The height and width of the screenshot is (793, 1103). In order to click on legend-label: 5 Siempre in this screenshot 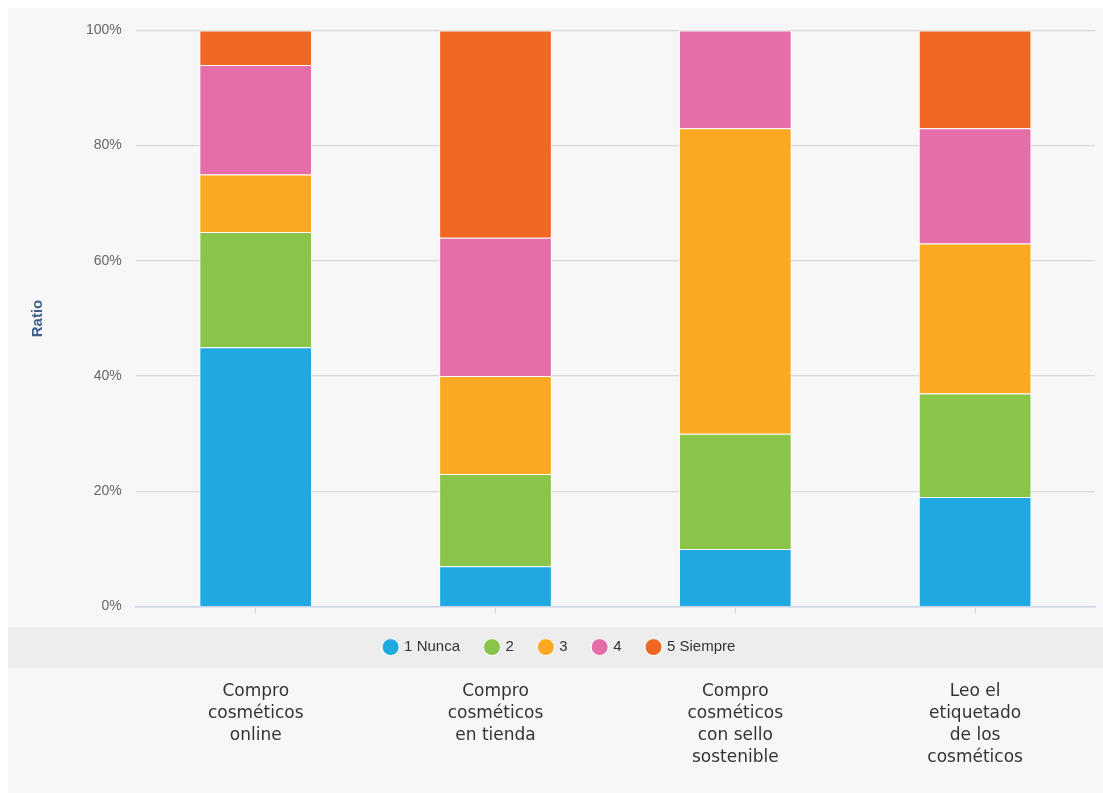, I will do `click(701, 646)`.